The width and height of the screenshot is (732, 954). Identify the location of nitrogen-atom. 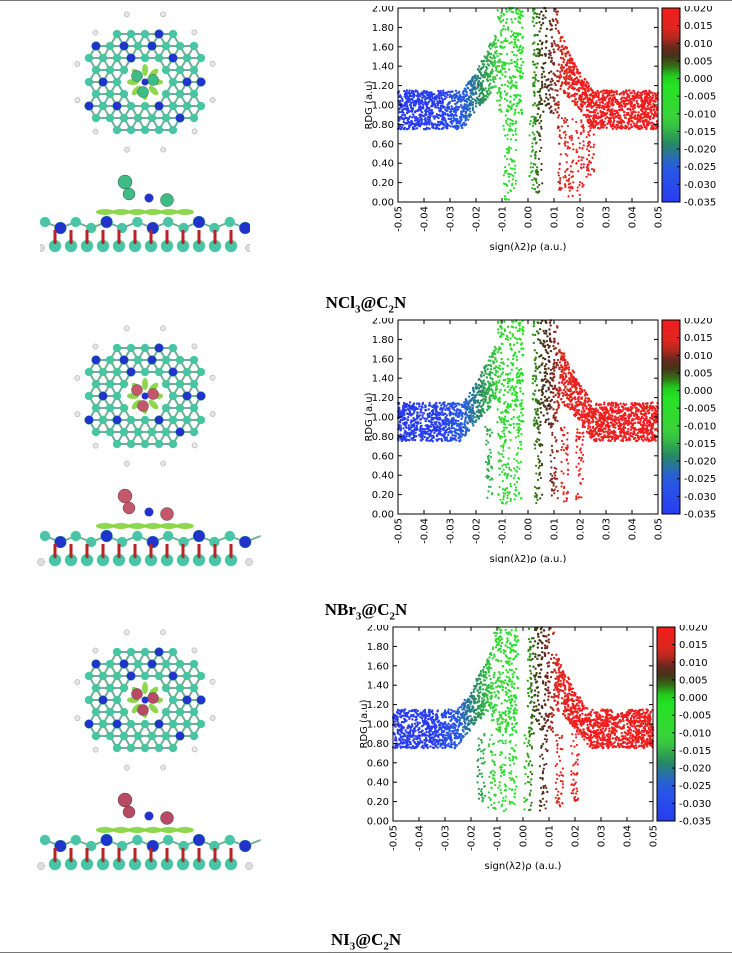
(159, 106).